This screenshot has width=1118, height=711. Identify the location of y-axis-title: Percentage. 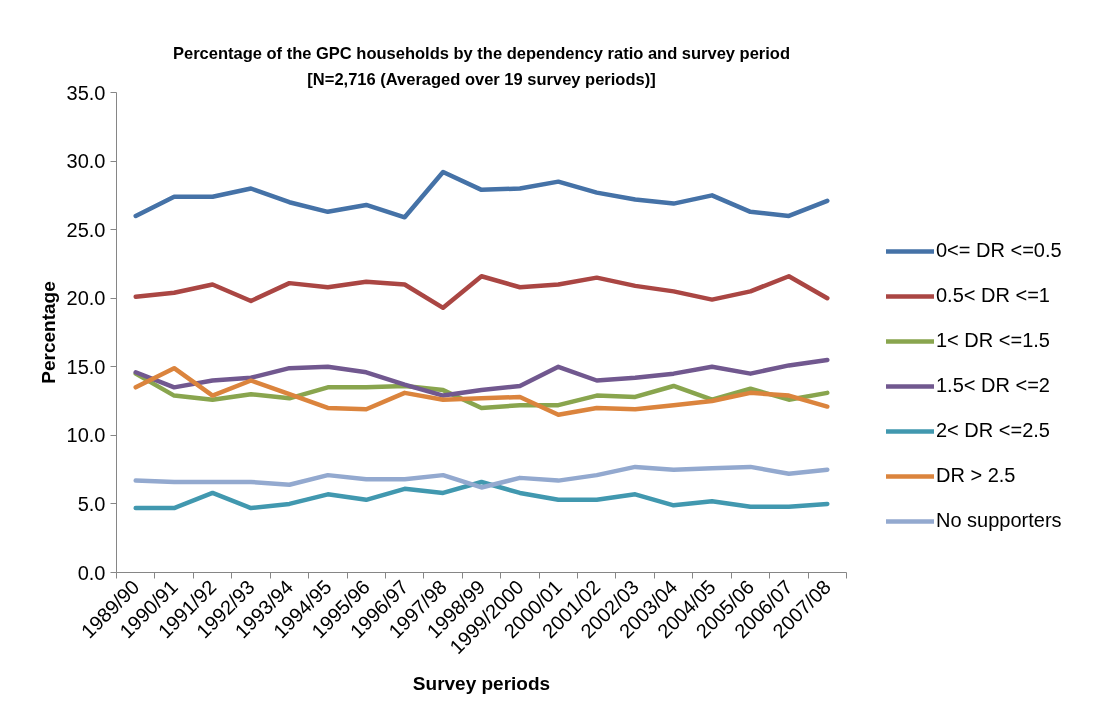
(48, 332).